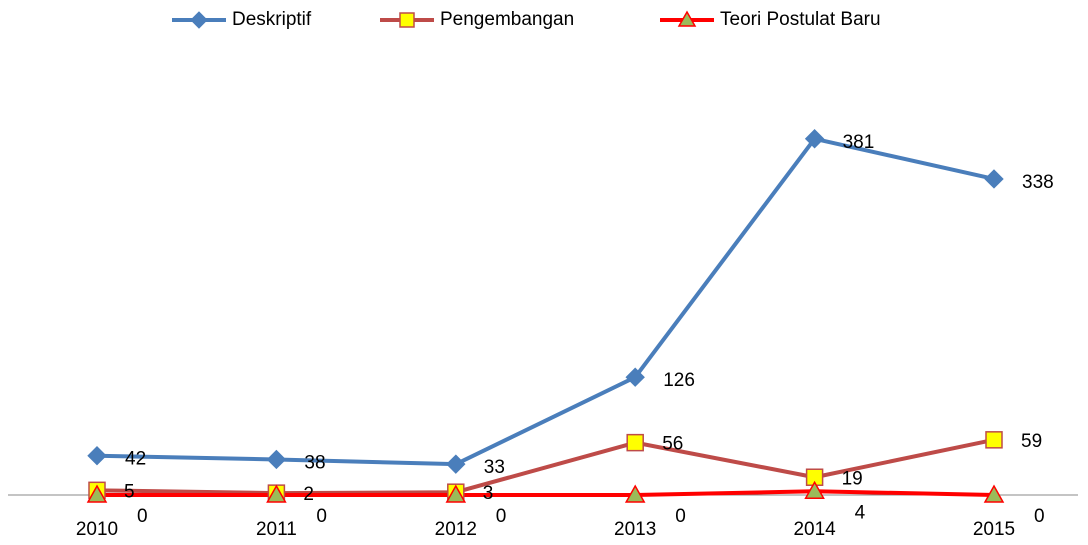 The width and height of the screenshot is (1088, 545). What do you see at coordinates (800, 19) in the screenshot?
I see `legend-label: Teori Postulat Baru` at bounding box center [800, 19].